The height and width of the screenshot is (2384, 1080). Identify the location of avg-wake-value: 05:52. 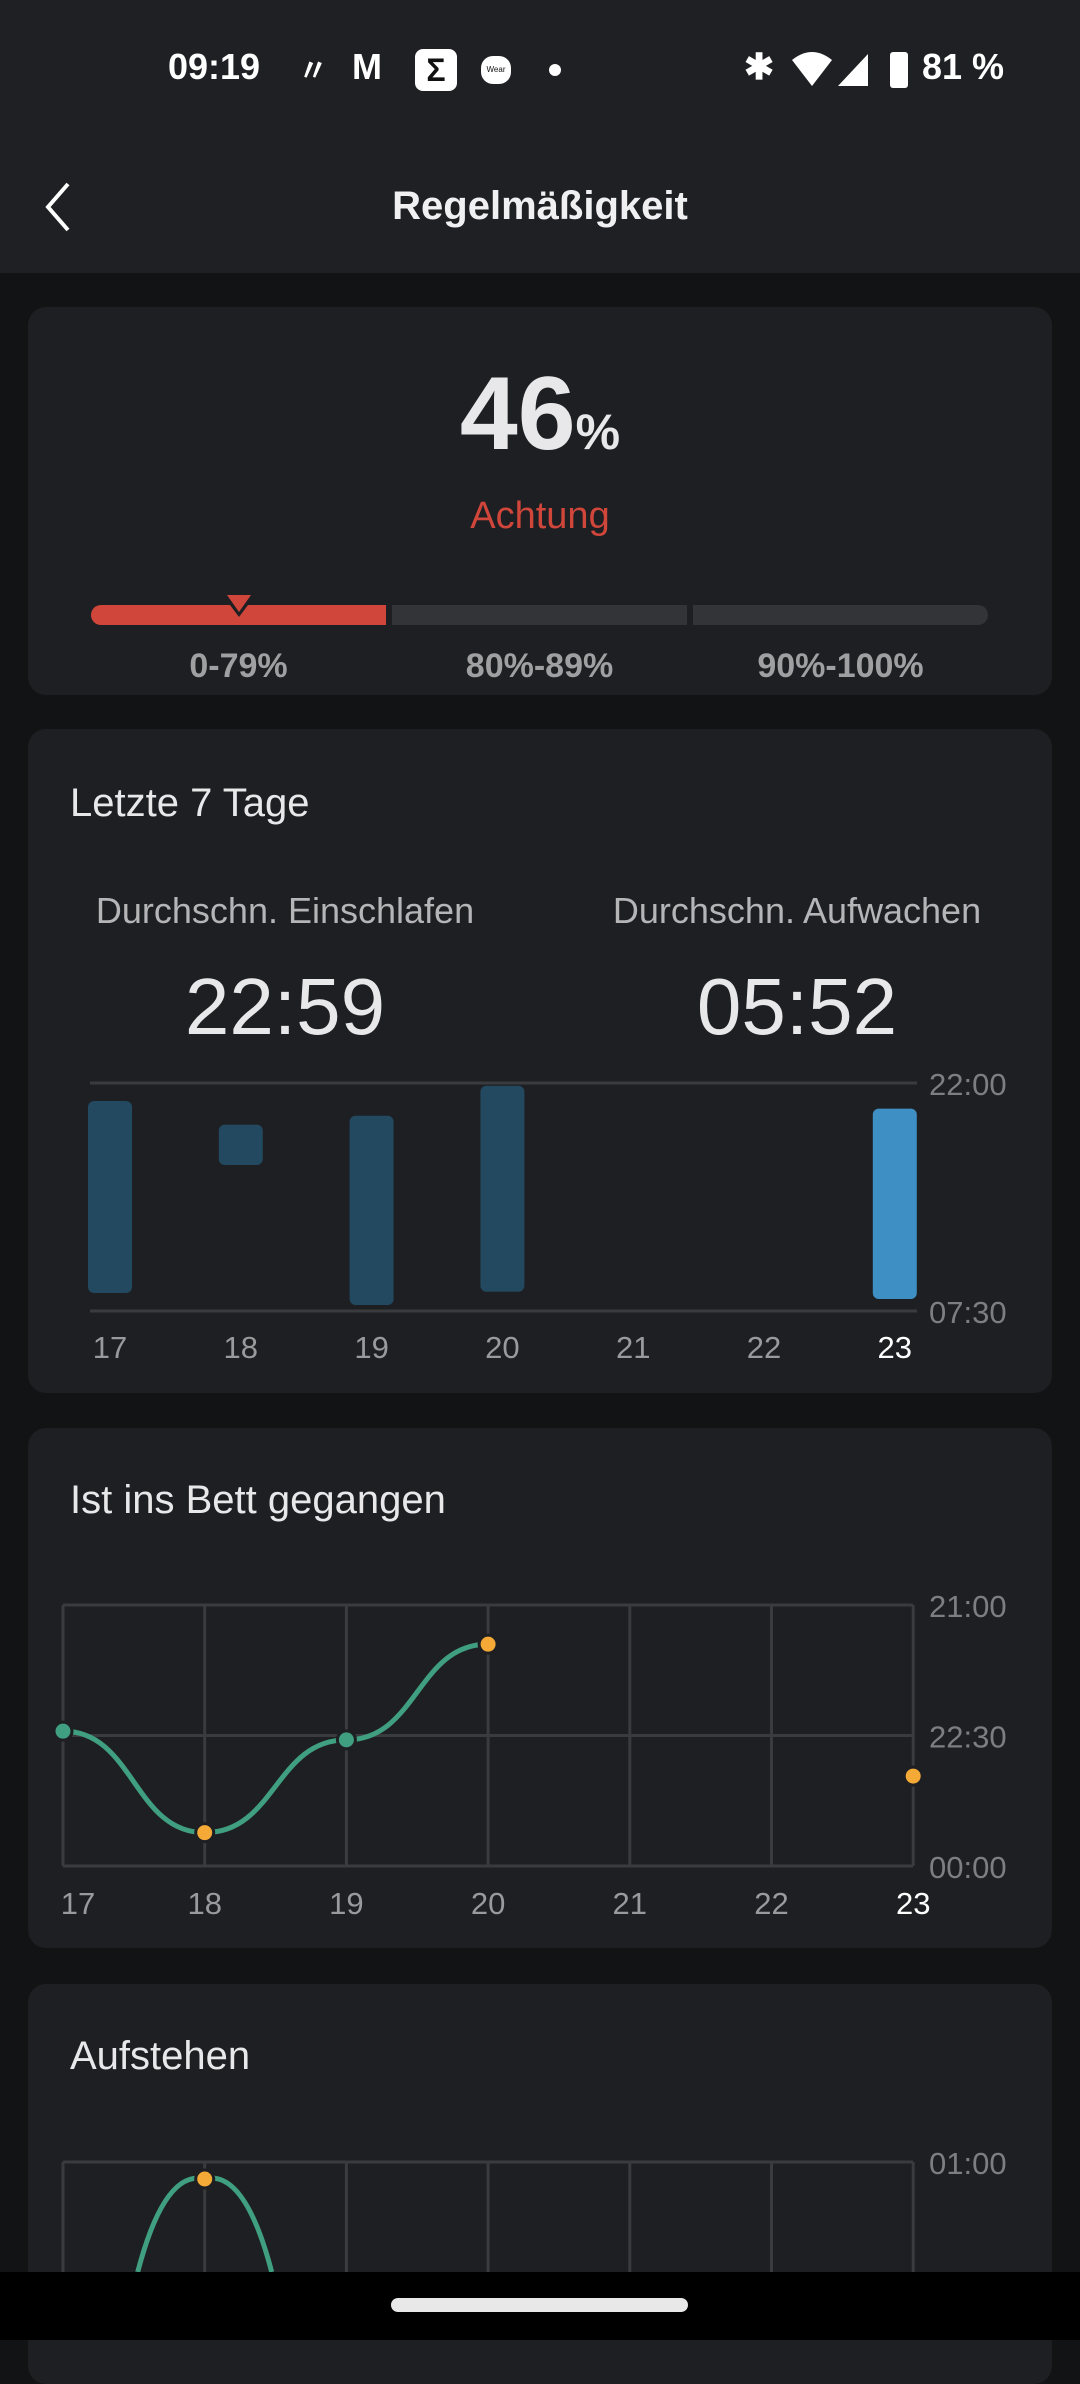
(797, 1006).